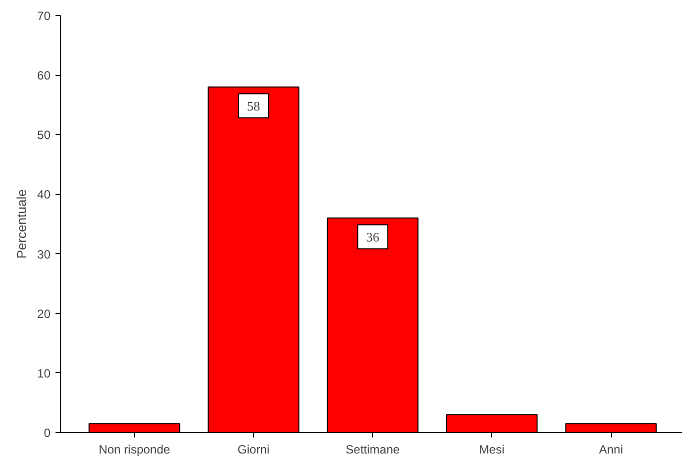  What do you see at coordinates (44, 254) in the screenshot?
I see `y-tick-label: 30` at bounding box center [44, 254].